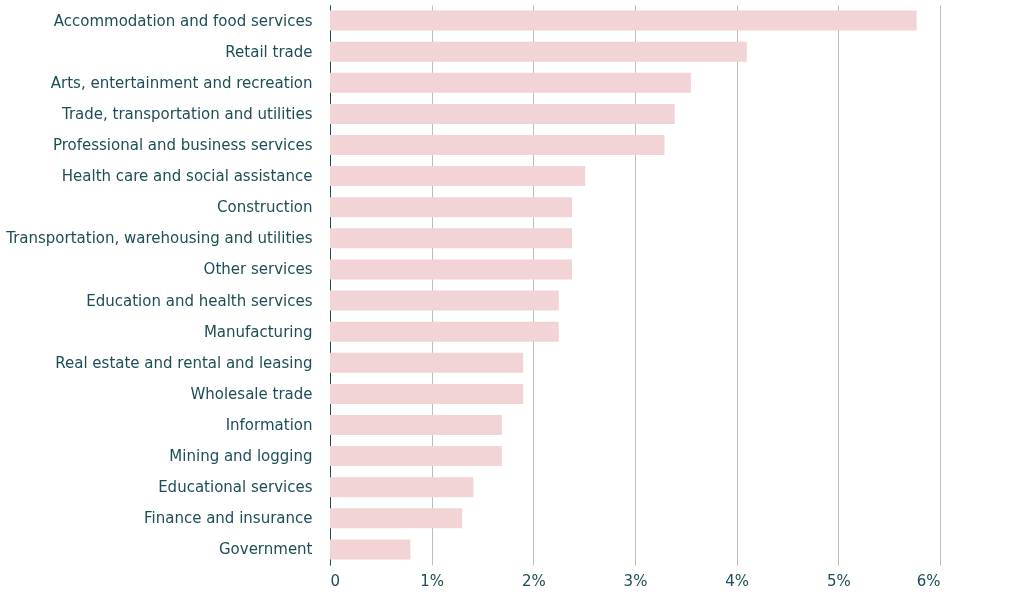 The height and width of the screenshot is (615, 1035). What do you see at coordinates (335, 580) in the screenshot?
I see `x-tick-label: 0` at bounding box center [335, 580].